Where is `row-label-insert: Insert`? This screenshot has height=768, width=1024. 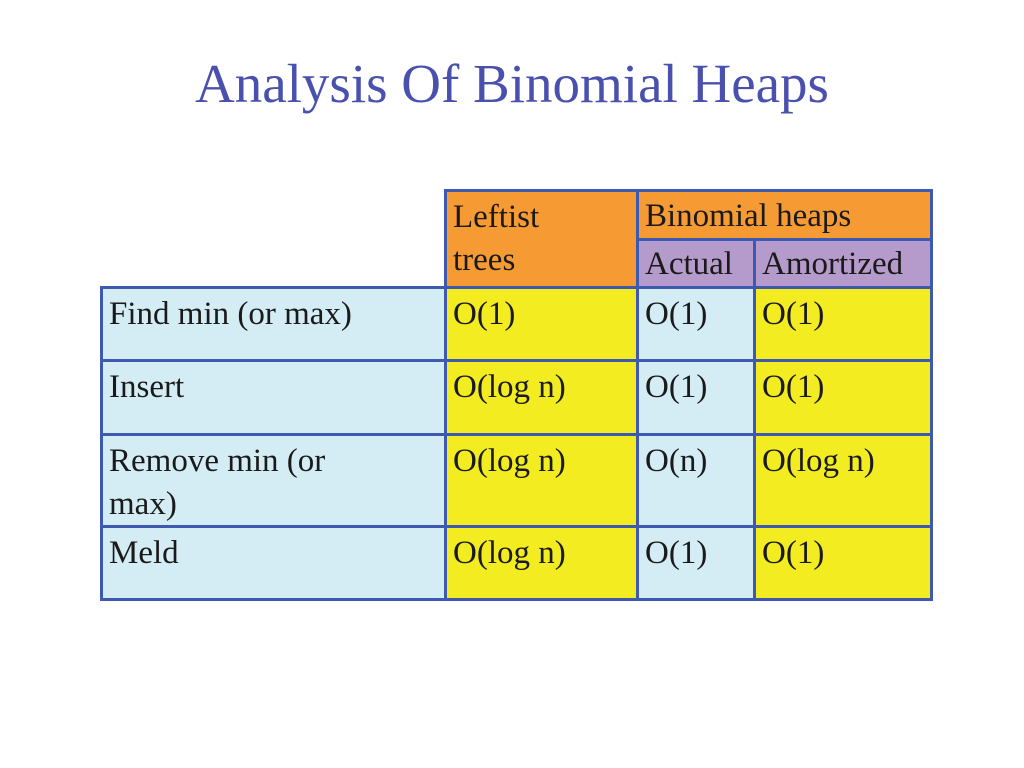 row-label-insert: Insert is located at coordinates (273, 397).